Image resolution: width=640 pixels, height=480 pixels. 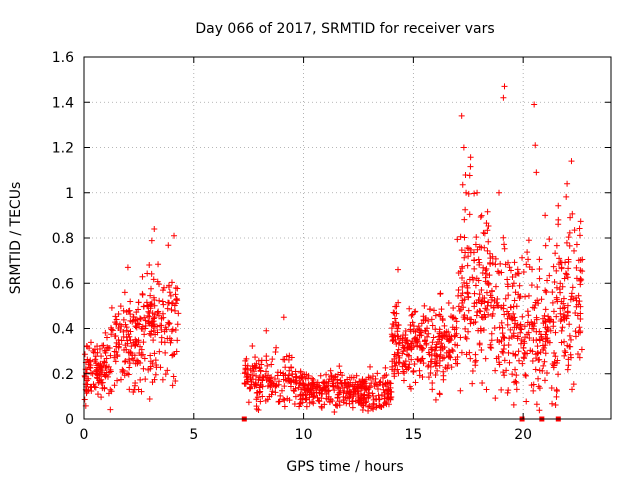 What do you see at coordinates (63, 375) in the screenshot?
I see `y-tick-label: 0.2` at bounding box center [63, 375].